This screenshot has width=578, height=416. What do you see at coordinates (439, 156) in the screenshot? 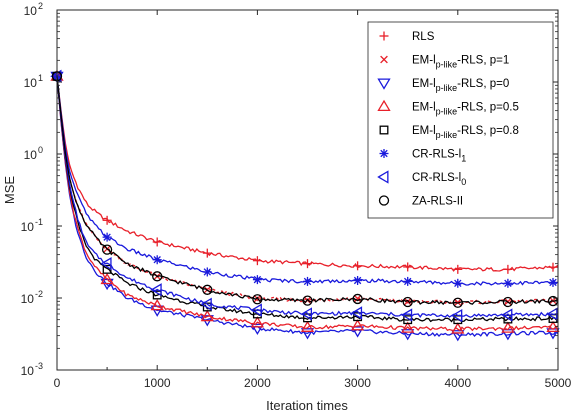
I see `legend-label-cr-rls-l1: CR-RLS-l1` at bounding box center [439, 156].